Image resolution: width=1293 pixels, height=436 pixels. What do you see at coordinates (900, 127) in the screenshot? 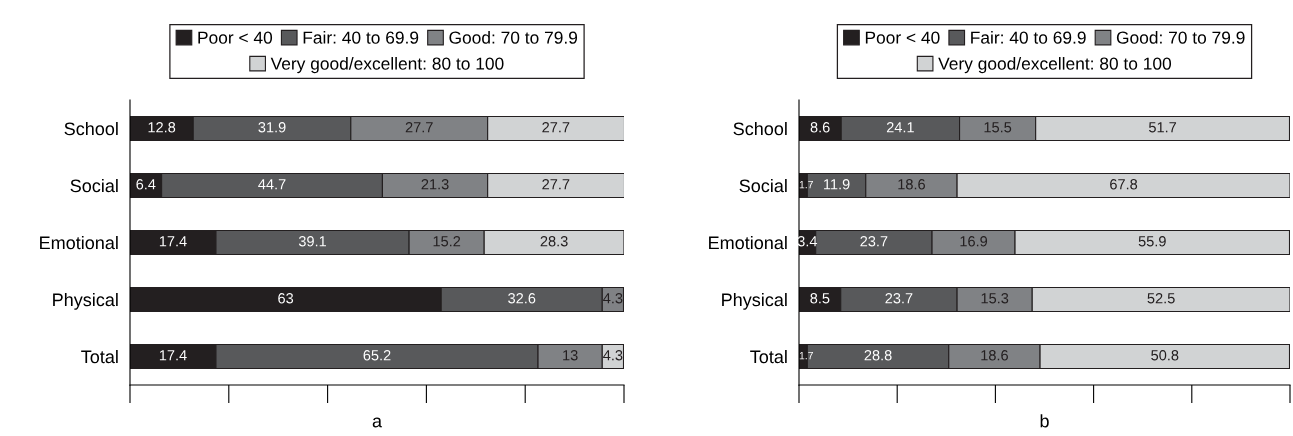
I see `data-label: 24.1` at bounding box center [900, 127].